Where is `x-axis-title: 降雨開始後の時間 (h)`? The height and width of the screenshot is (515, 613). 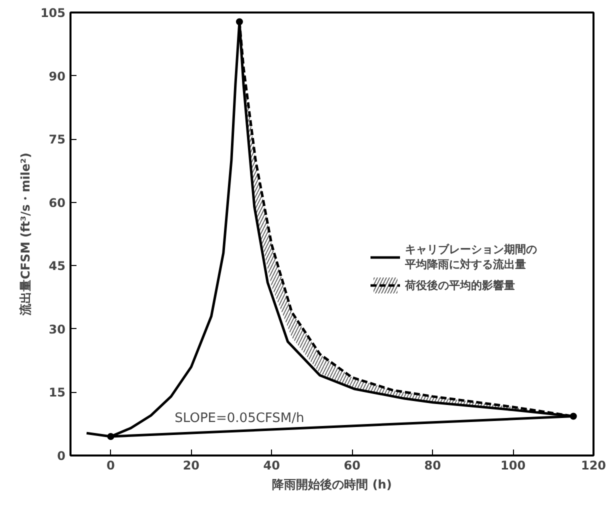
x-axis-title: 降雨開始後の時間 (h) is located at coordinates (332, 485).